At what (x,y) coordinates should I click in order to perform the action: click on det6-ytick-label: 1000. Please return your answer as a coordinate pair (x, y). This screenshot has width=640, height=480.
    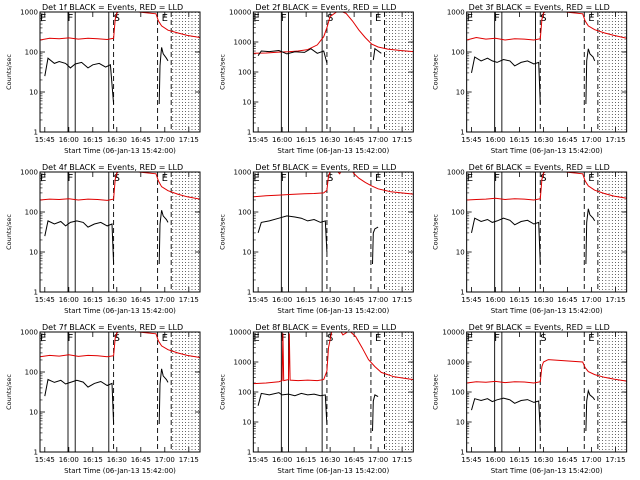
    Looking at the image, I should click on (456, 173).